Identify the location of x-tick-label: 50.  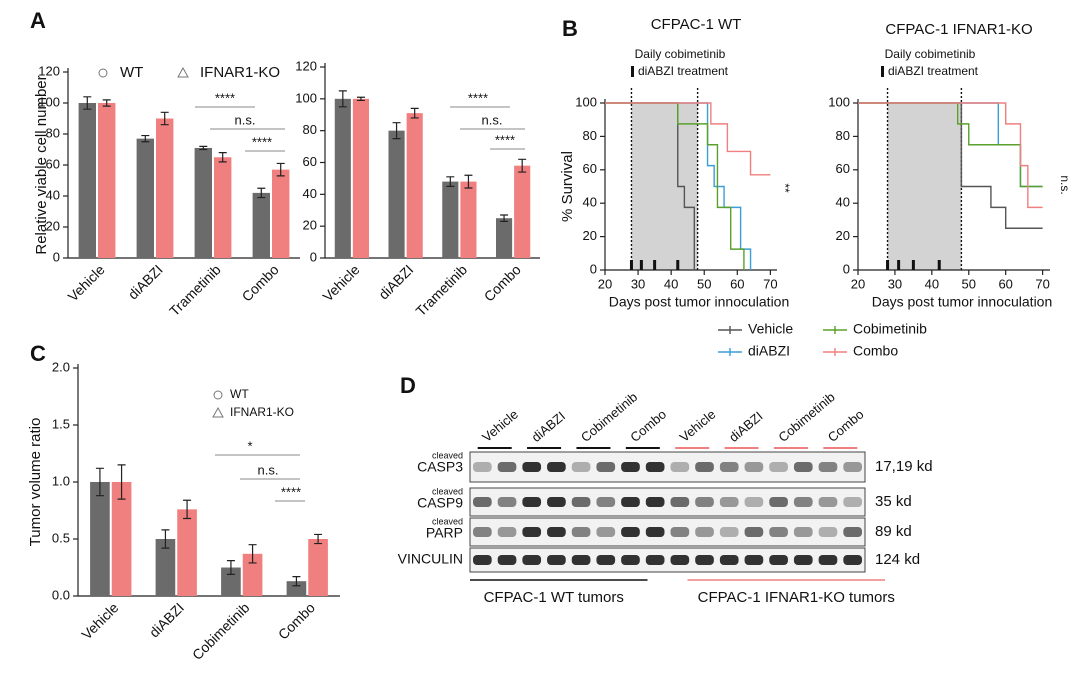
(969, 283).